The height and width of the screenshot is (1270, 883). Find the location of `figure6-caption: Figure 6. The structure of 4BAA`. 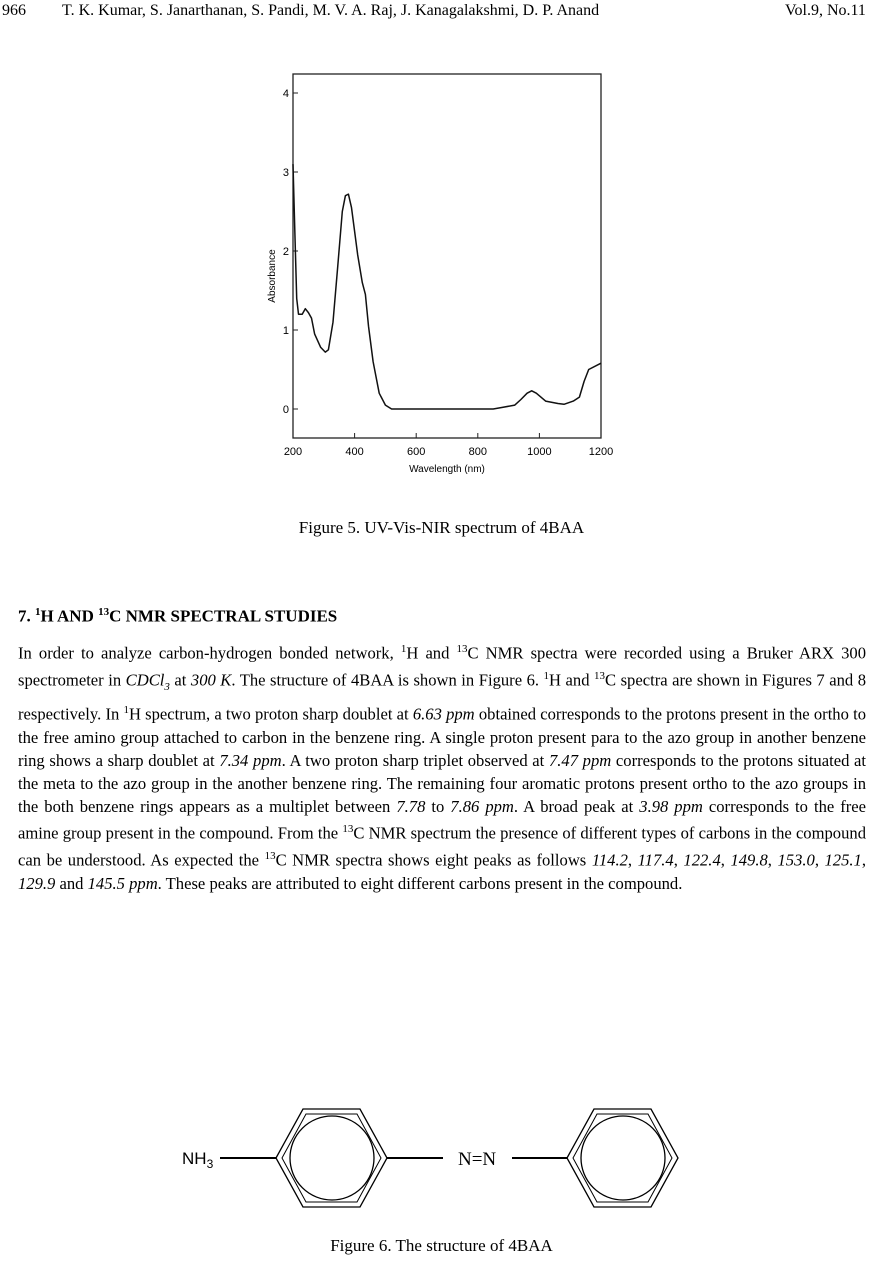

figure6-caption: Figure 6. The structure of 4BAA is located at coordinates (441, 1245).